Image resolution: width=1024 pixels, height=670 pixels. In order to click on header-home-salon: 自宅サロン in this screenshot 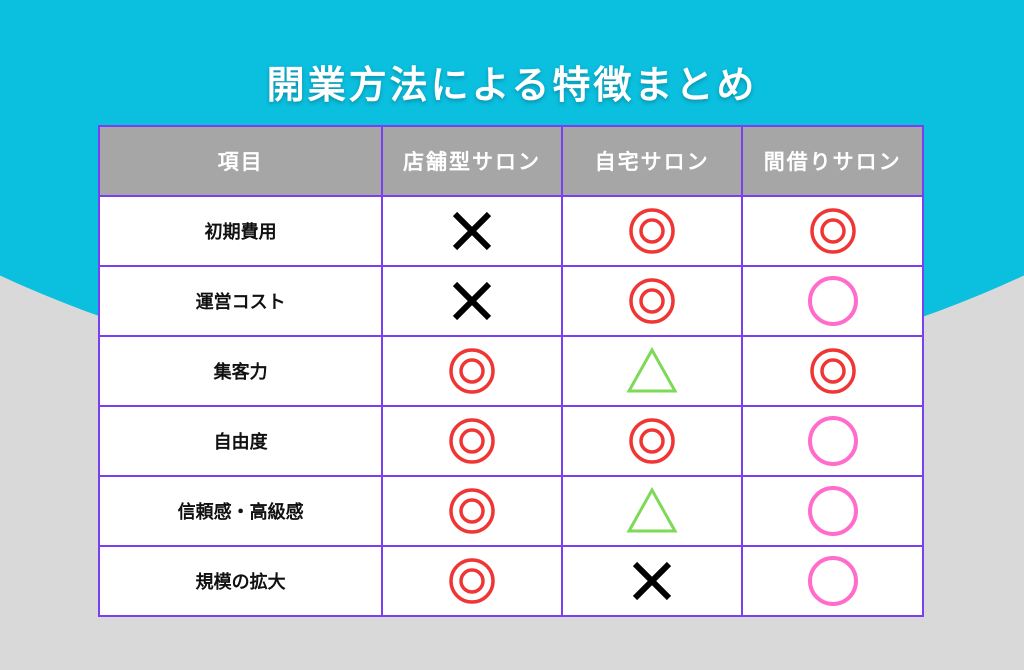, I will do `click(652, 161)`.